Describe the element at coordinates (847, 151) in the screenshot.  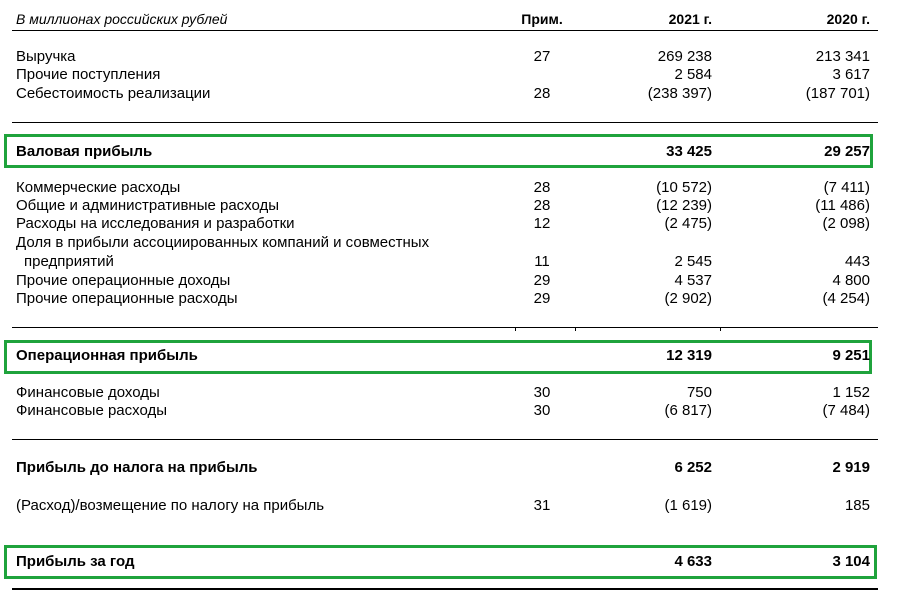
I see `gross-profit-2020: 29 257` at that location.